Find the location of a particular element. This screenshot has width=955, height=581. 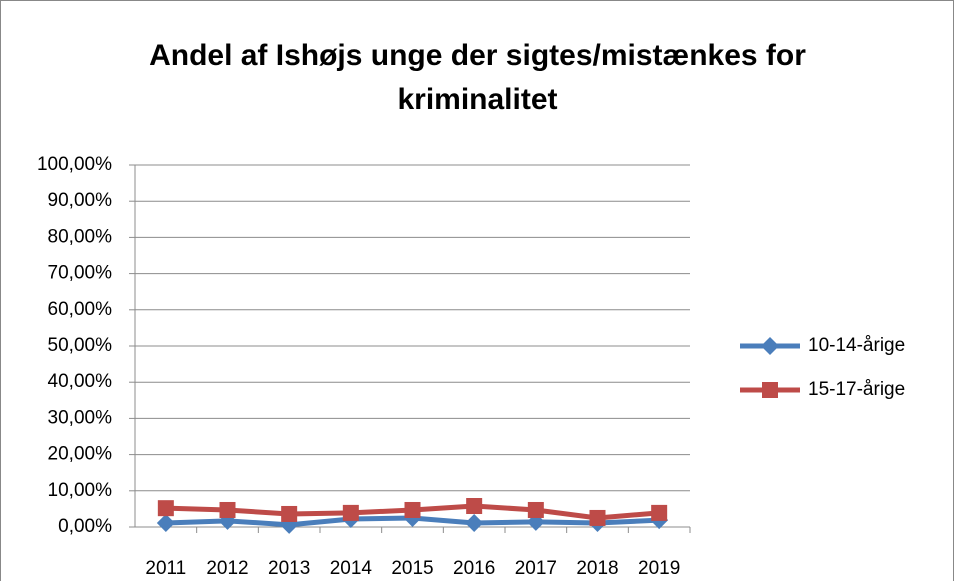

x-tick-label: 2012 is located at coordinates (227, 568).